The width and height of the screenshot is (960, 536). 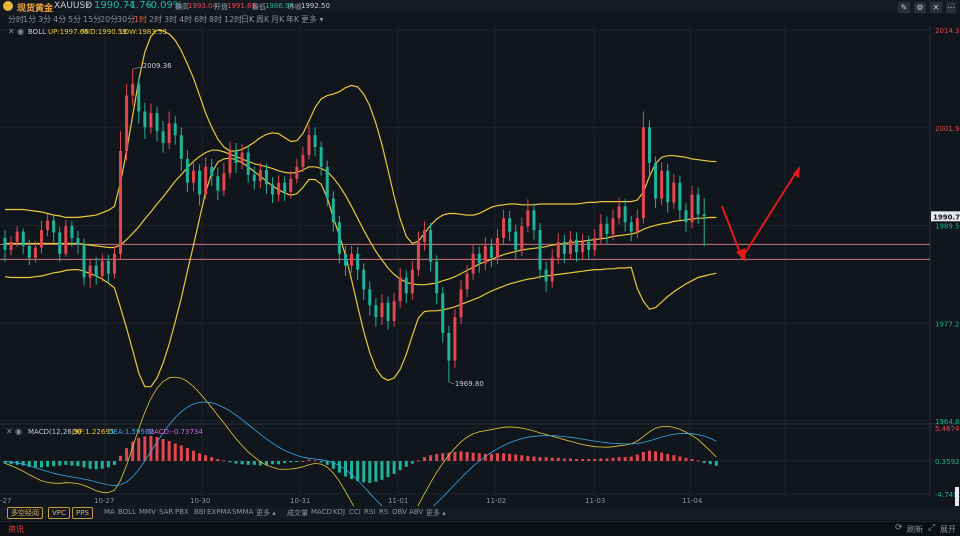 I want to click on timeframe-6: 20分, so click(x=109, y=19).